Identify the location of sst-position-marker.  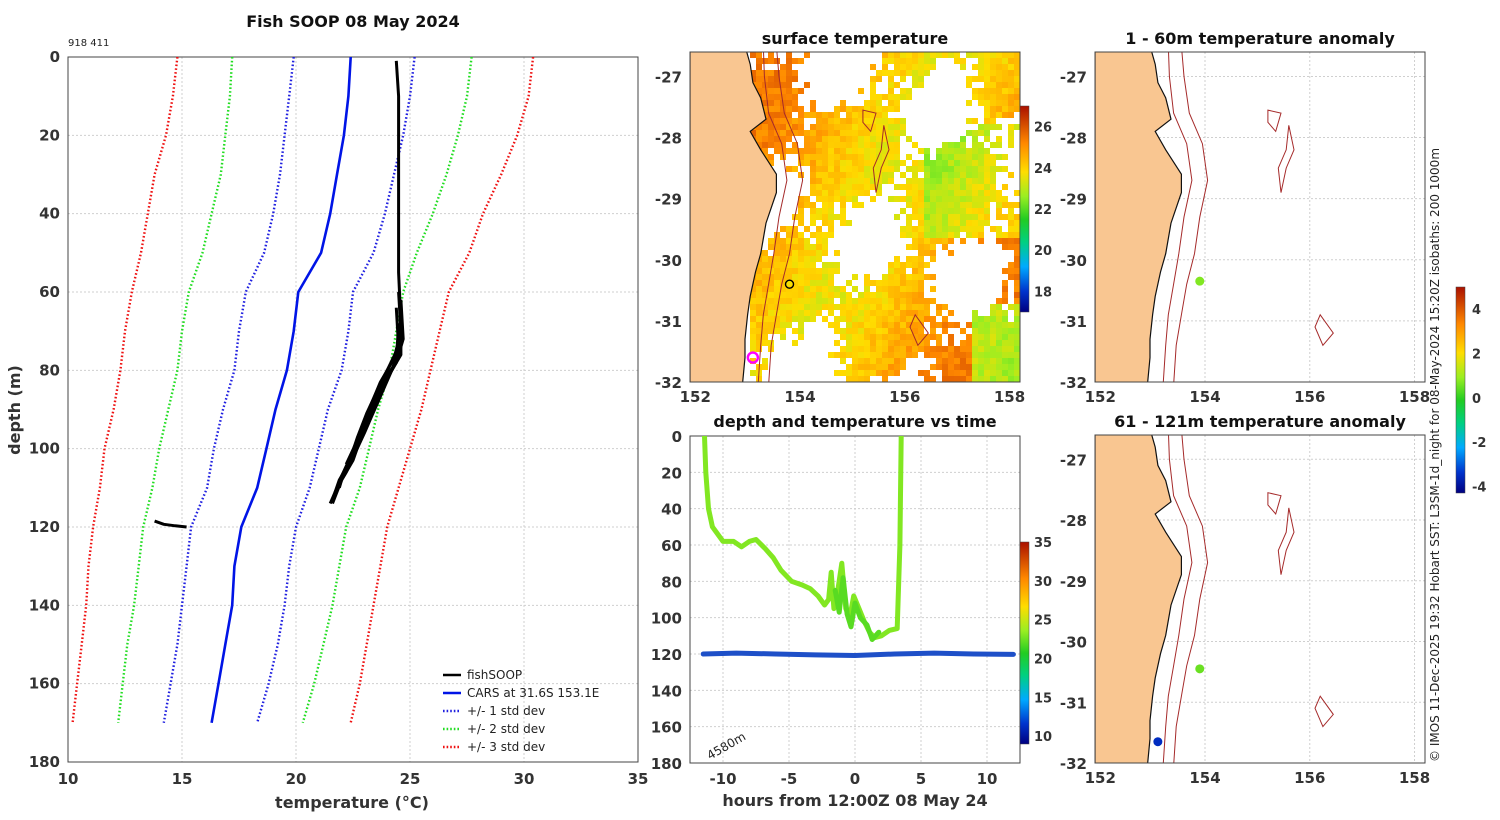
(789, 284).